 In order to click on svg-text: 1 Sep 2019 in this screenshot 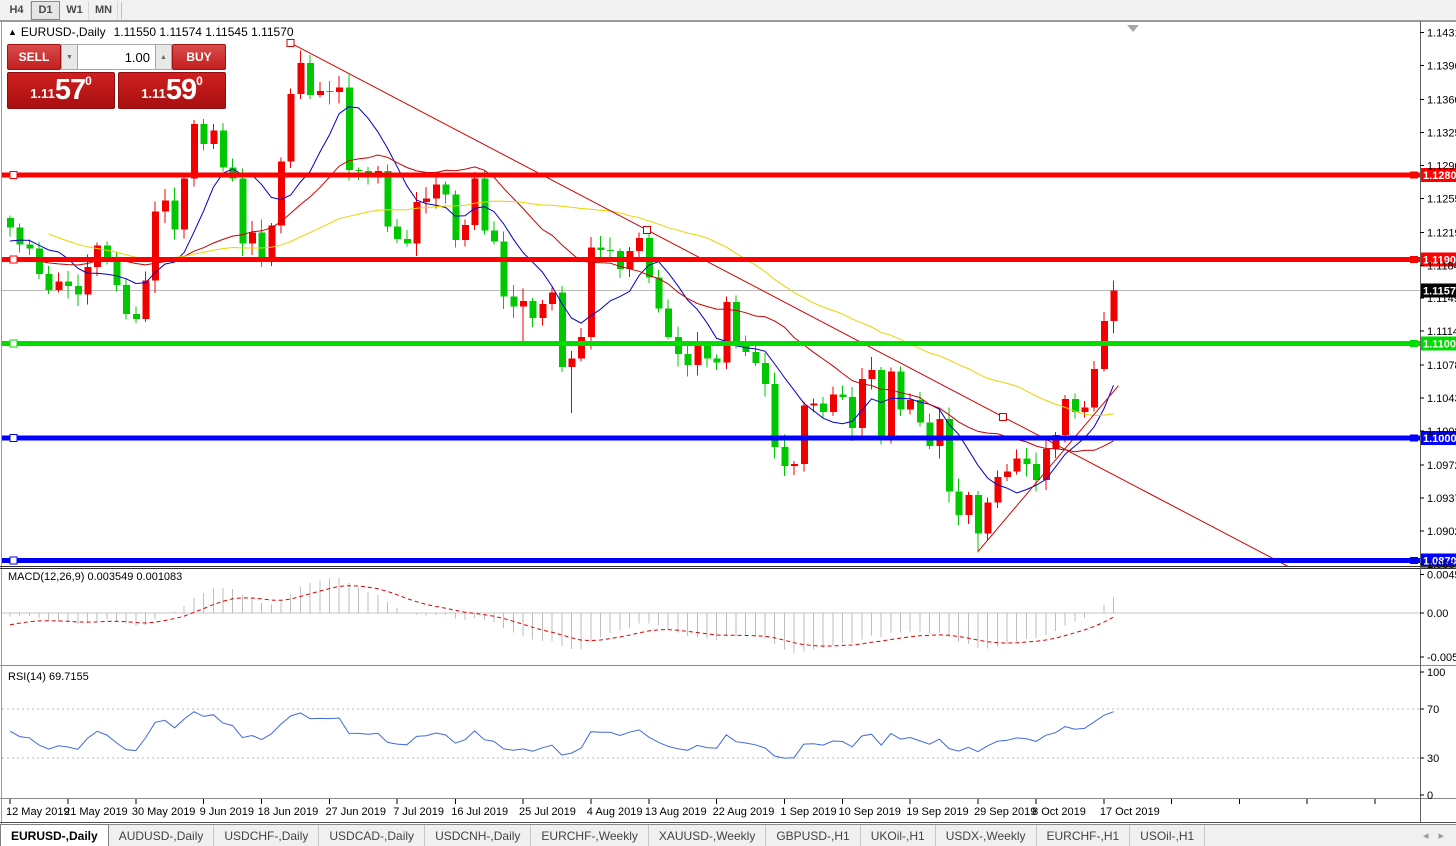, I will do `click(808, 812)`.